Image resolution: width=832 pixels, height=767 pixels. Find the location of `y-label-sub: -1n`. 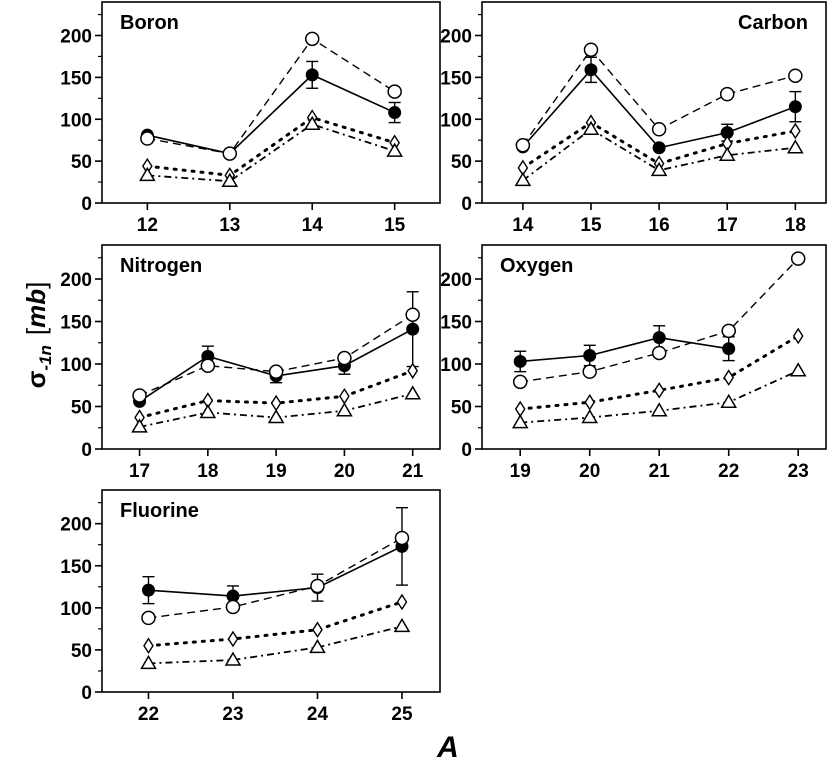

y-label-sub: -1n is located at coordinates (45, 358).